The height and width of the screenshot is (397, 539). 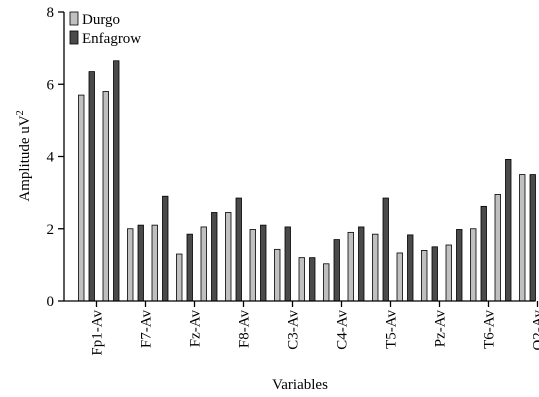 I want to click on y-axis-title: Amplitude uV2, so click(x=24, y=155).